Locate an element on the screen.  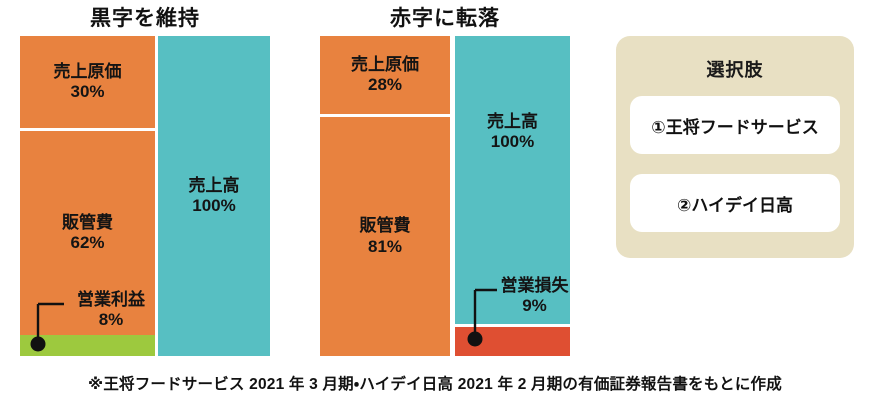
option-item-1-label: ①王将フードサービス is located at coordinates (735, 127).